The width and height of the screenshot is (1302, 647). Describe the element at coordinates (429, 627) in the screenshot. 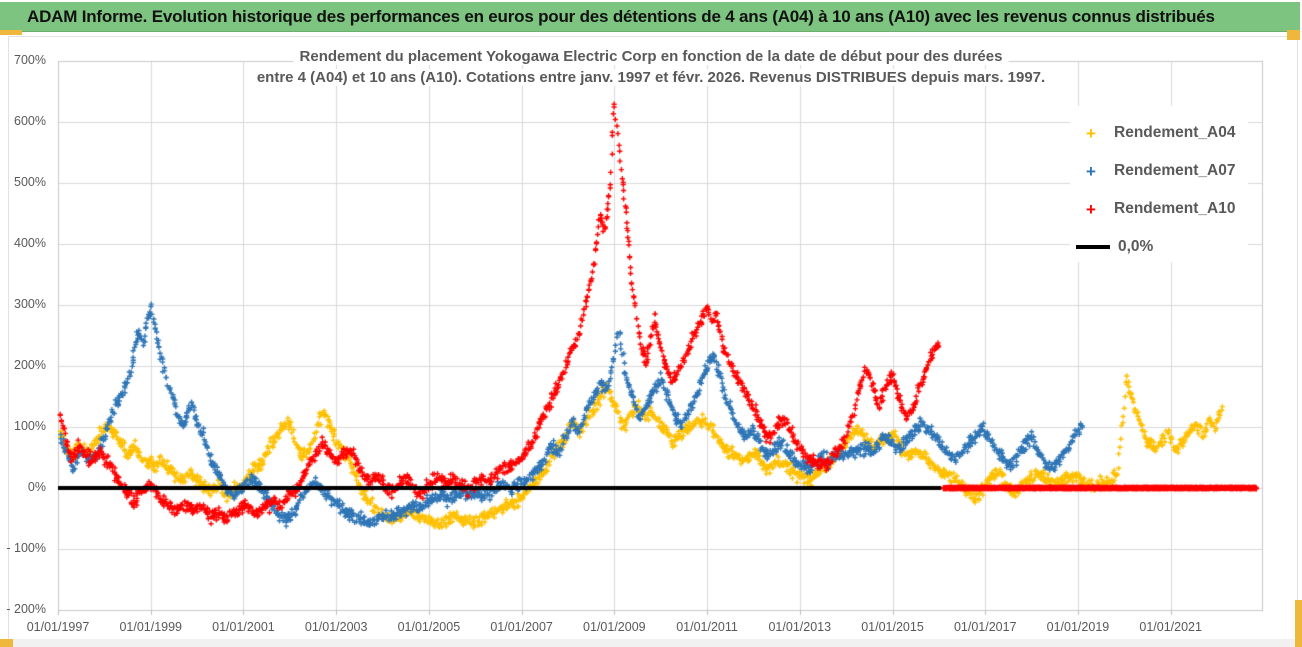

I see `x-axis-tick-label: 01/01/2005` at that location.